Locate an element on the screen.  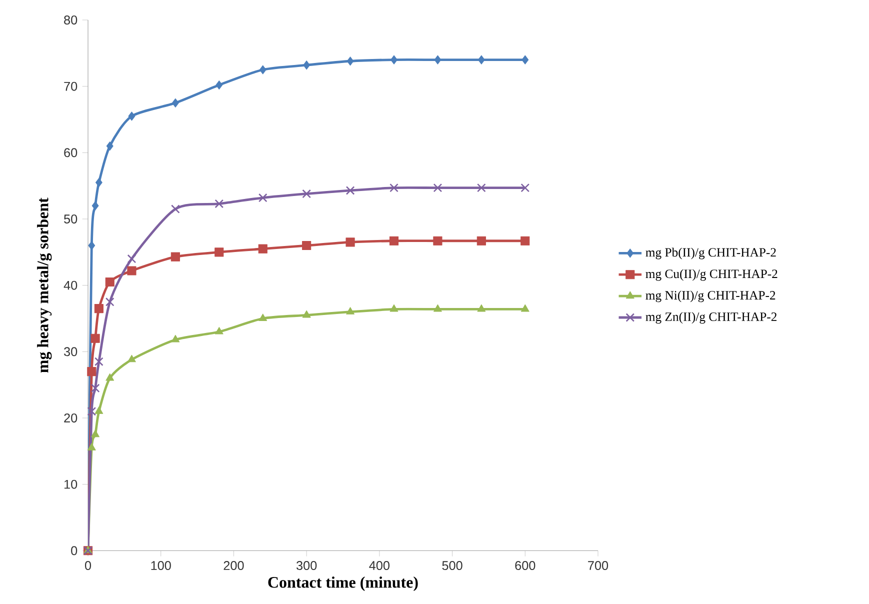
legend-label: mg Zn(II)/g CHIT-HAP-2 is located at coordinates (711, 318).